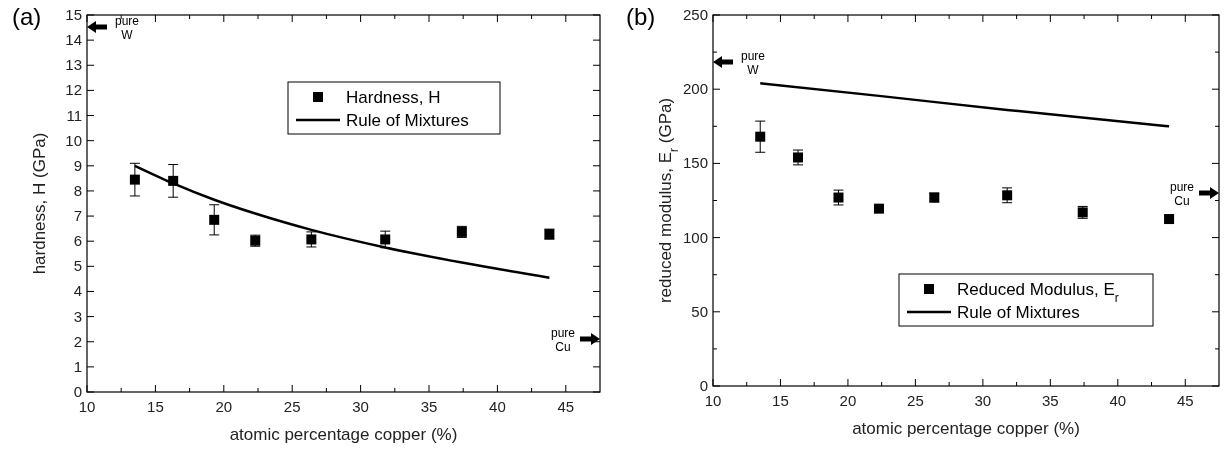 This screenshot has height=454, width=1228. What do you see at coordinates (1038, 292) in the screenshot?
I see `legend-label: Reduced Modulus, E$_{r}$` at bounding box center [1038, 292].